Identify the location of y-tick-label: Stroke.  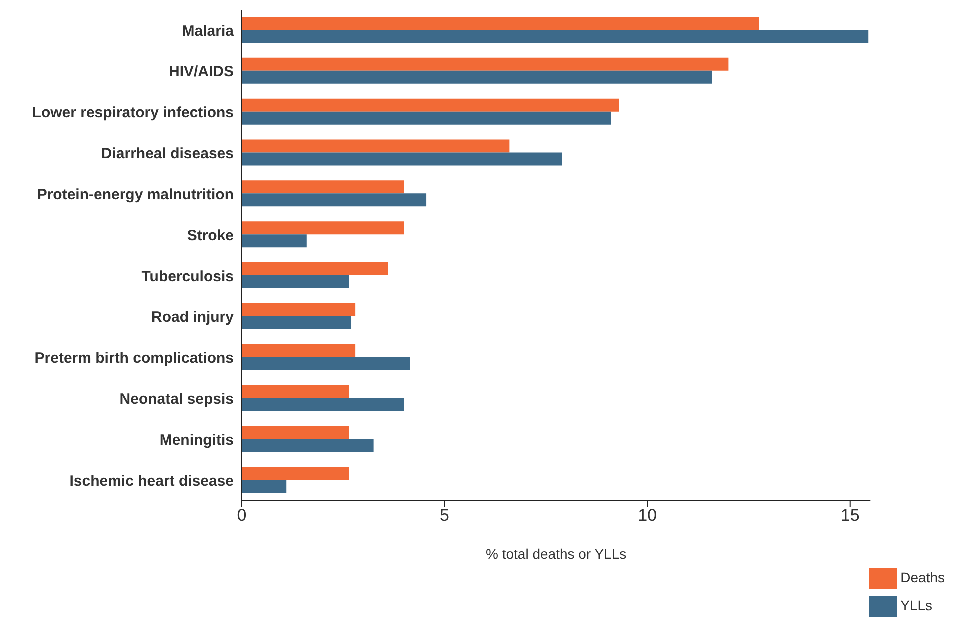
(210, 235).